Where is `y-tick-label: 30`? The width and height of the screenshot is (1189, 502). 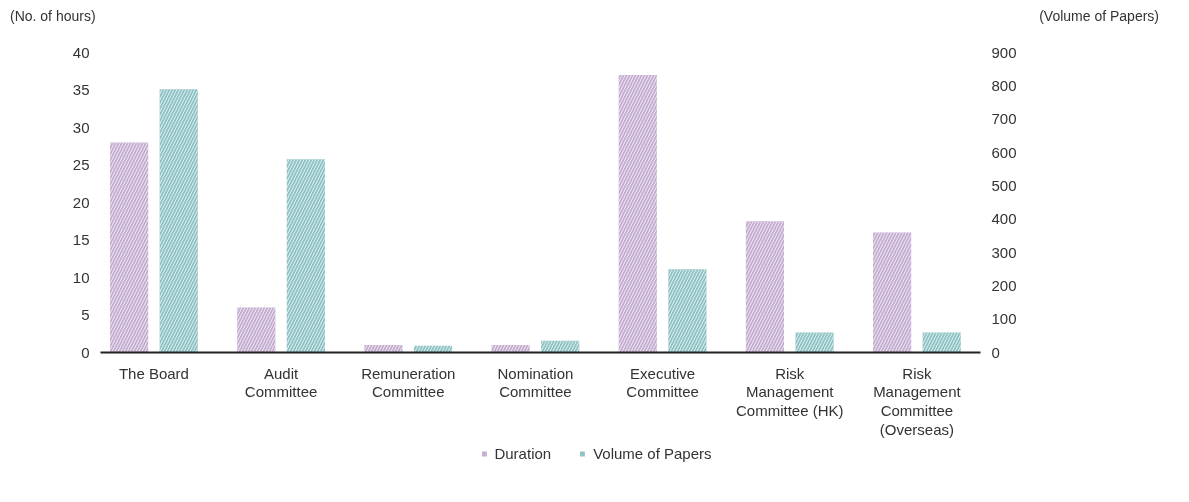
y-tick-label: 30 is located at coordinates (81, 127).